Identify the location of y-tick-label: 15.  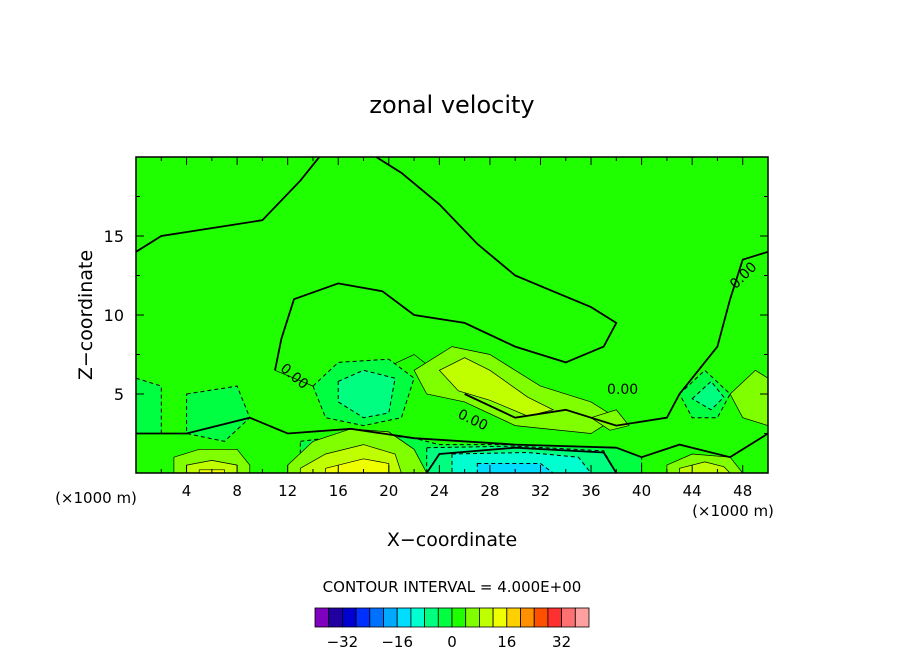
(114, 236).